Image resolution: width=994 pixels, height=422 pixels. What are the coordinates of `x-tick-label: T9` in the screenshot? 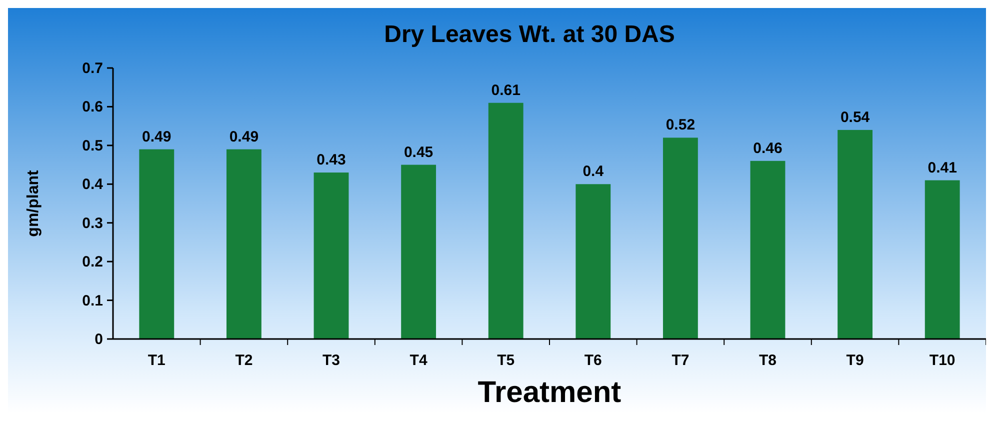 It's located at (855, 360).